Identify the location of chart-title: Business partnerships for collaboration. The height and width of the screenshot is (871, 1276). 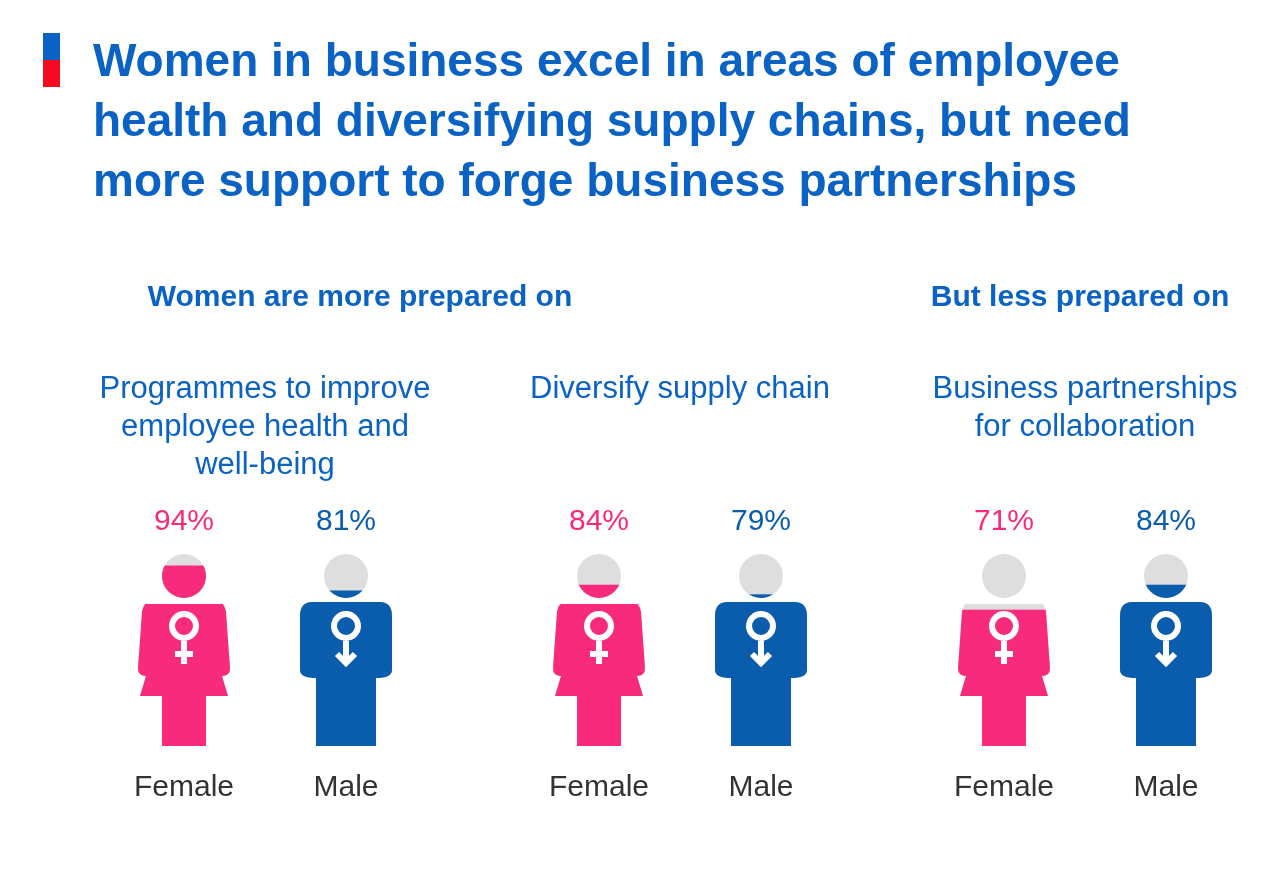
(1085, 406).